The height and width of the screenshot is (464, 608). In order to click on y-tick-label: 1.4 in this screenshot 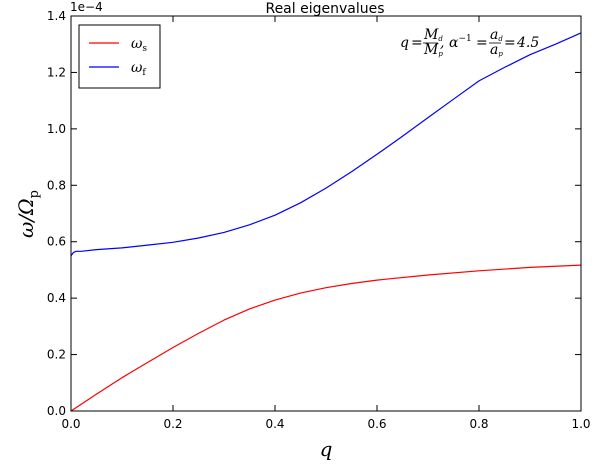, I will do `click(56, 16)`.